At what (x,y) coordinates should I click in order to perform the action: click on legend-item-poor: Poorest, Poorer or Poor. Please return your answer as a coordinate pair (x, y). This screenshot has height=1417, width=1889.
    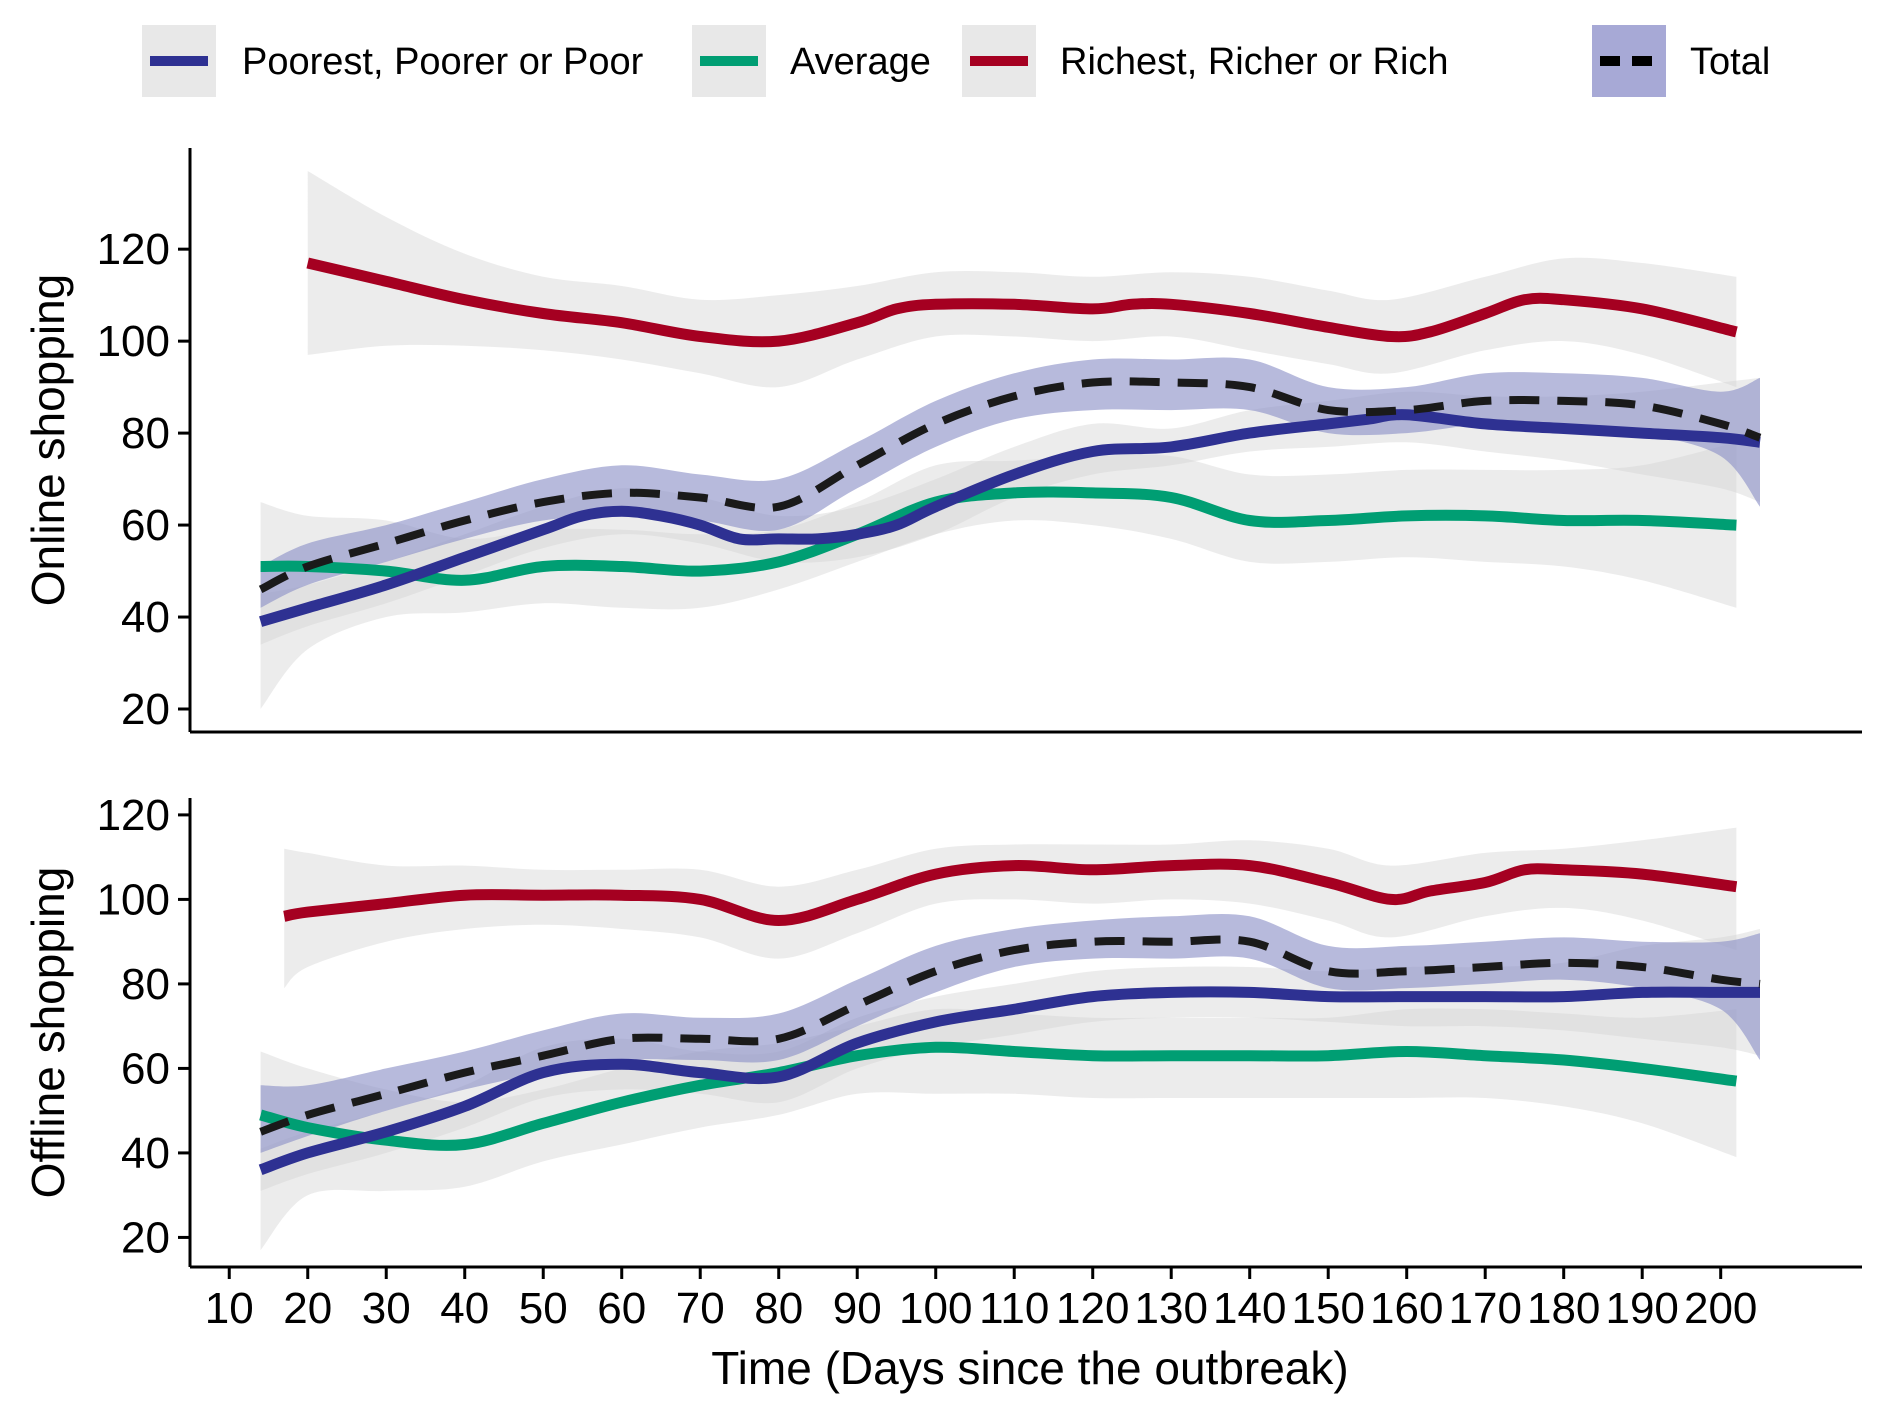
    Looking at the image, I should click on (393, 61).